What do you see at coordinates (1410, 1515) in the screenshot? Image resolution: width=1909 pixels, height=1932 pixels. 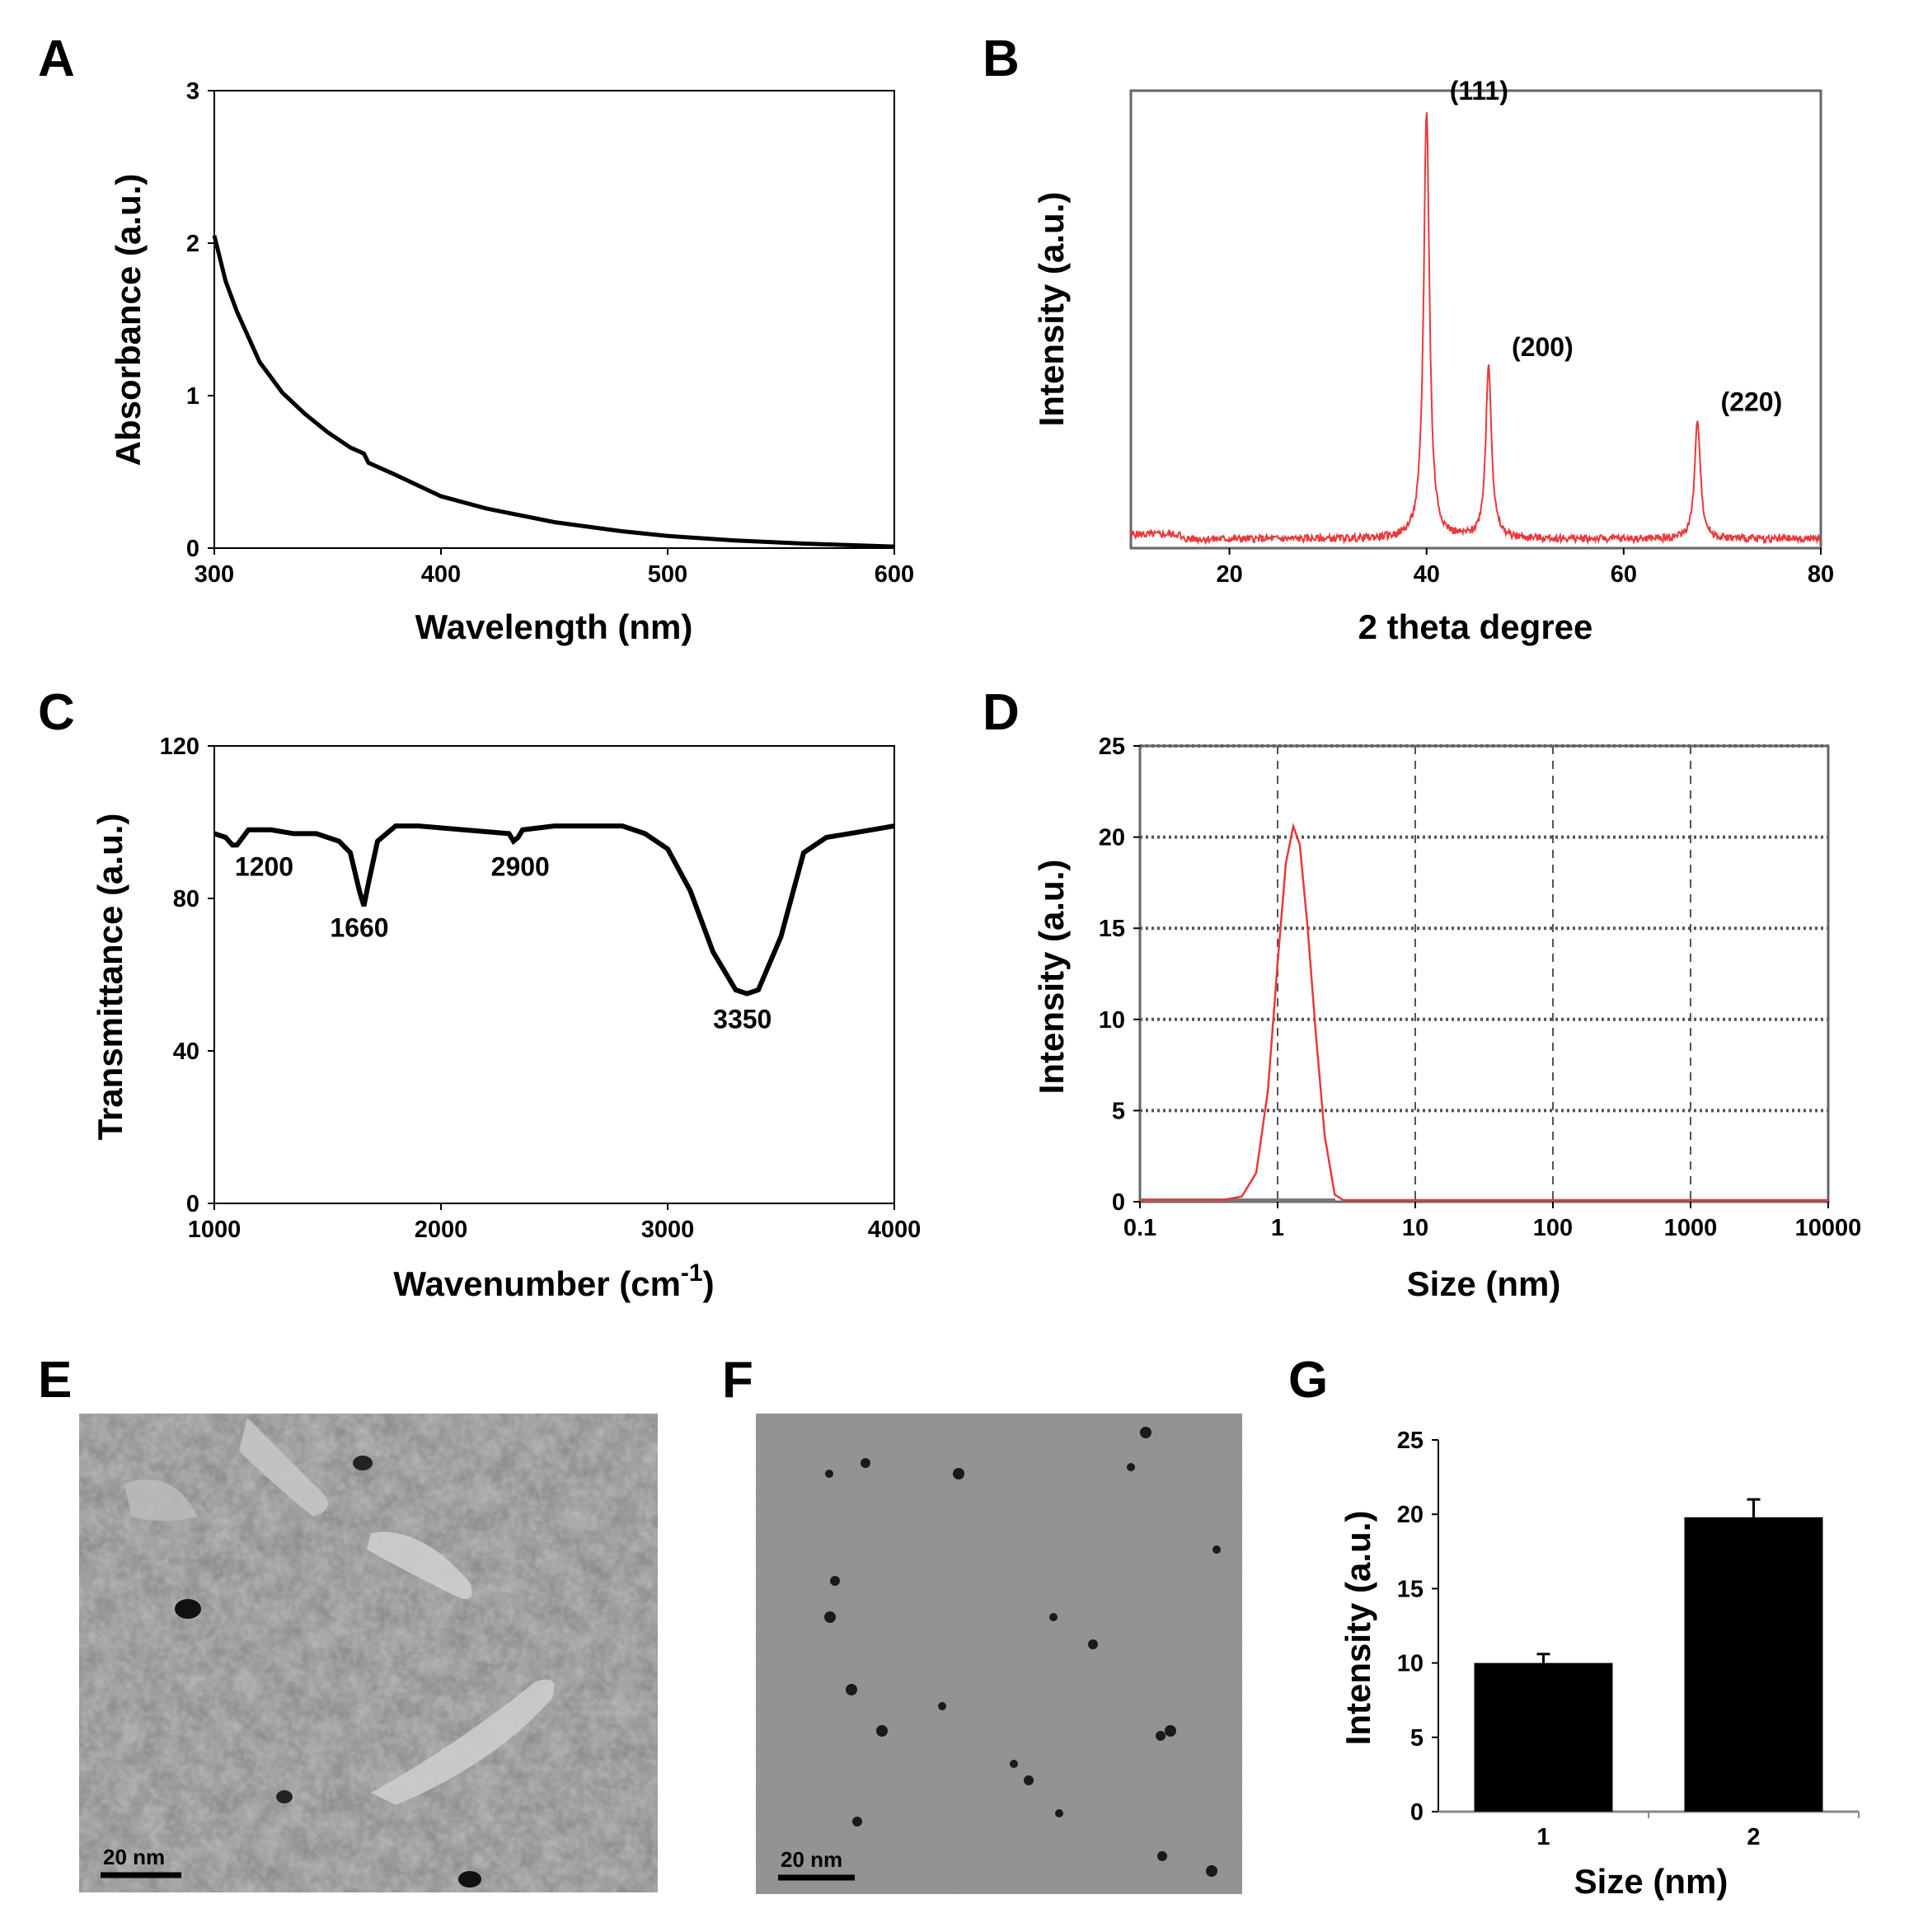 I see `chart-g-ytick-label: 20` at bounding box center [1410, 1515].